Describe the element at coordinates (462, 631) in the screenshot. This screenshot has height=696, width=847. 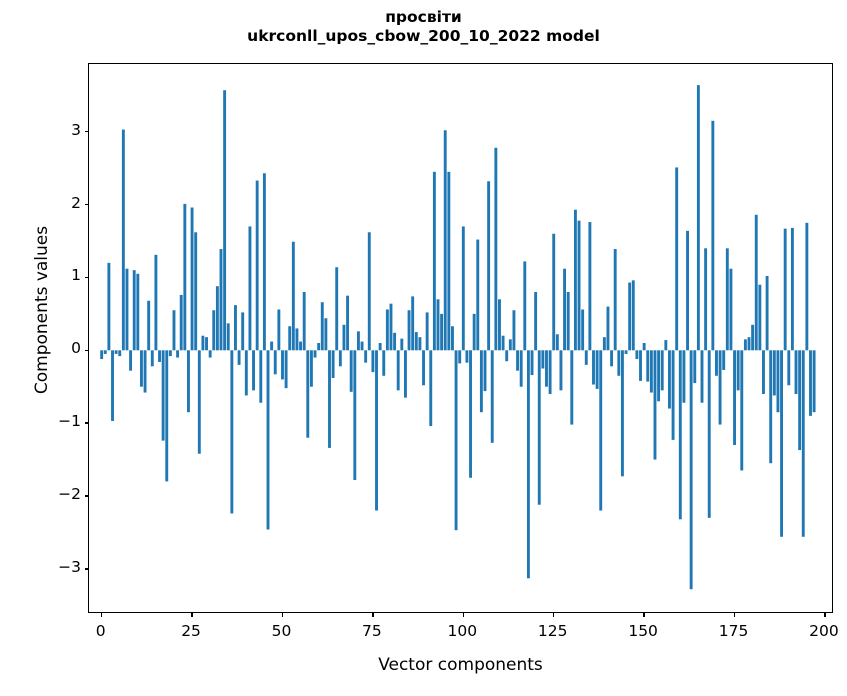
I see `x-tick-label: 100` at that location.